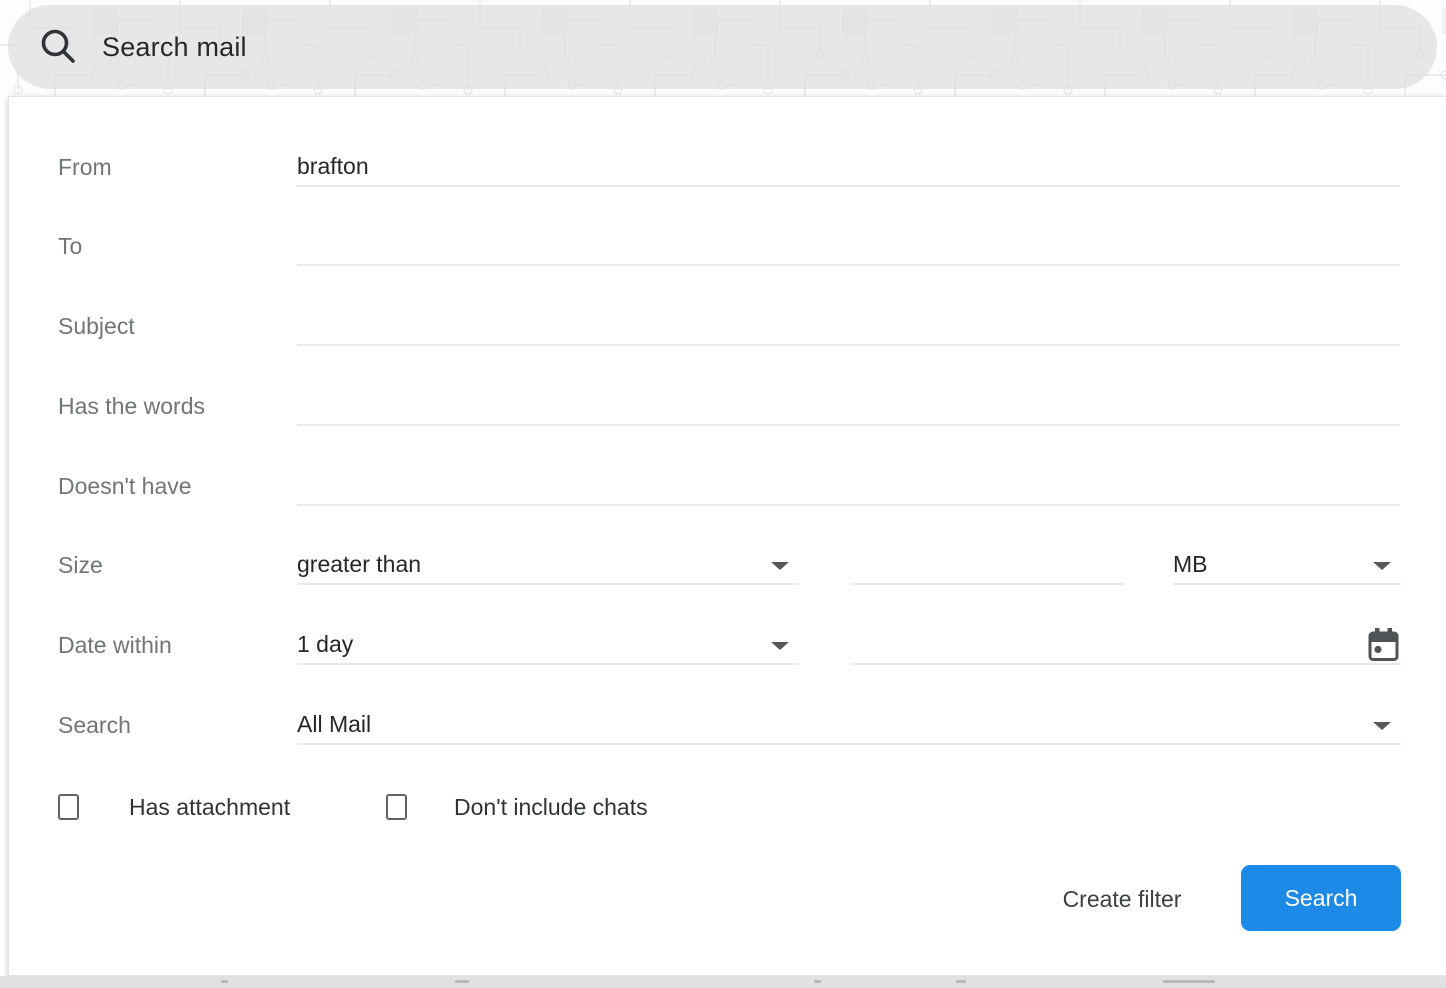 Image resolution: width=1446 pixels, height=988 pixels. I want to click on date-range-select: 1 day, so click(548, 645).